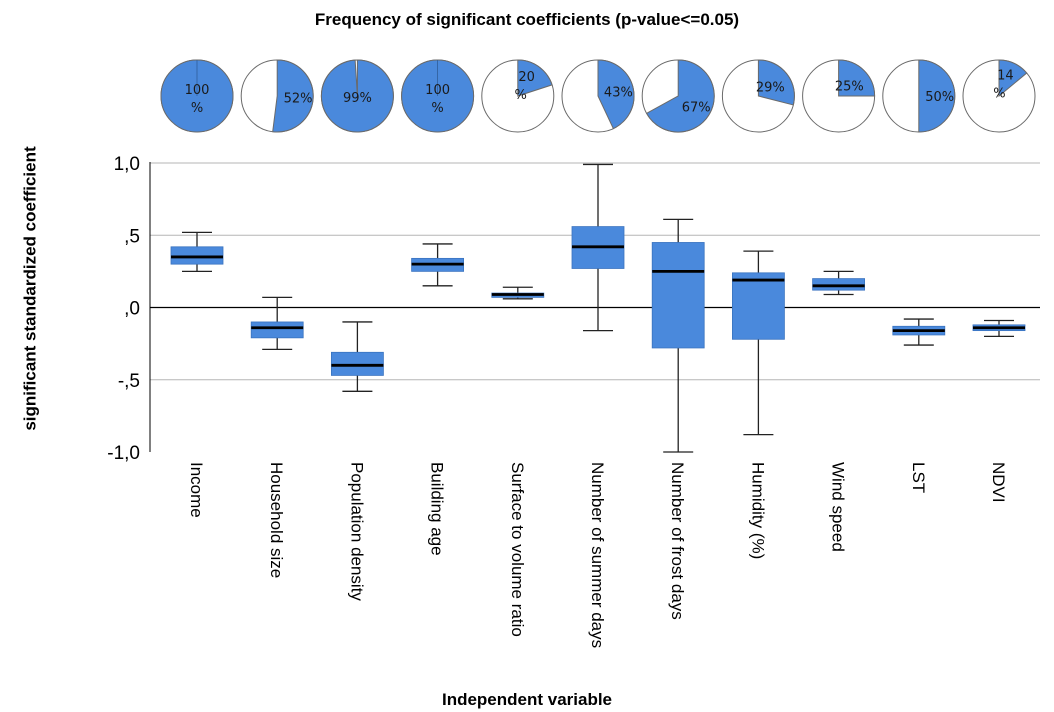  I want to click on x-tick-label: Building age, so click(437, 509).